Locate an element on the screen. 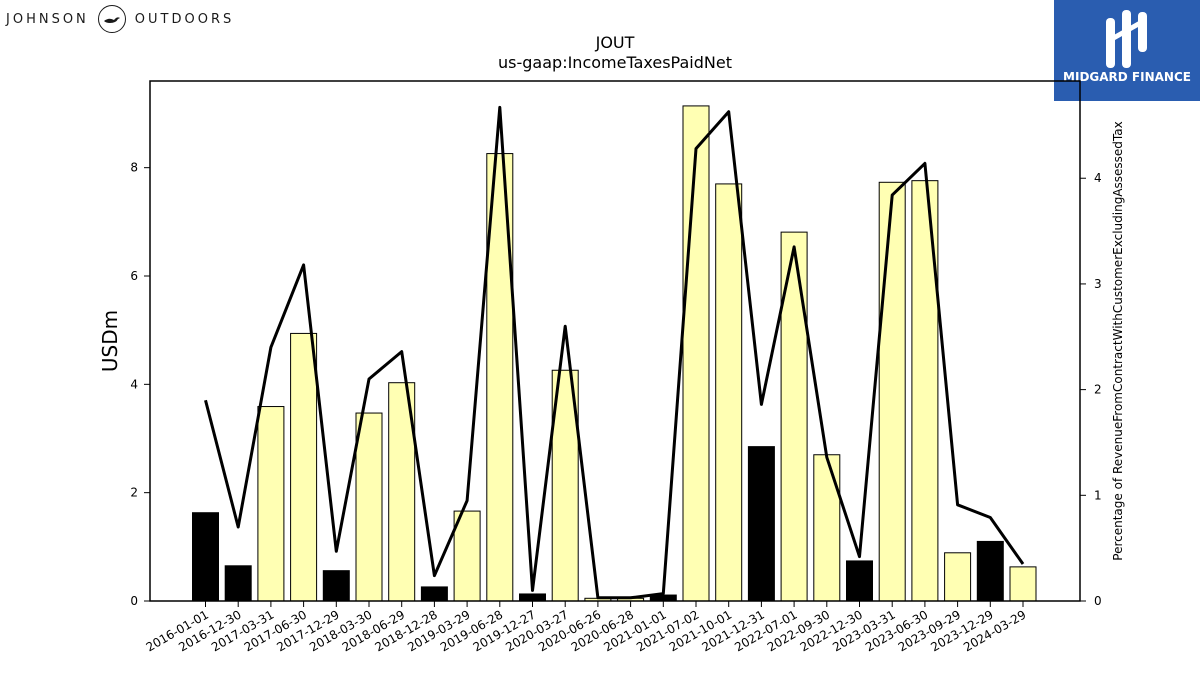 This screenshot has width=1200, height=675. y-axis-label: USDm is located at coordinates (110, 341).